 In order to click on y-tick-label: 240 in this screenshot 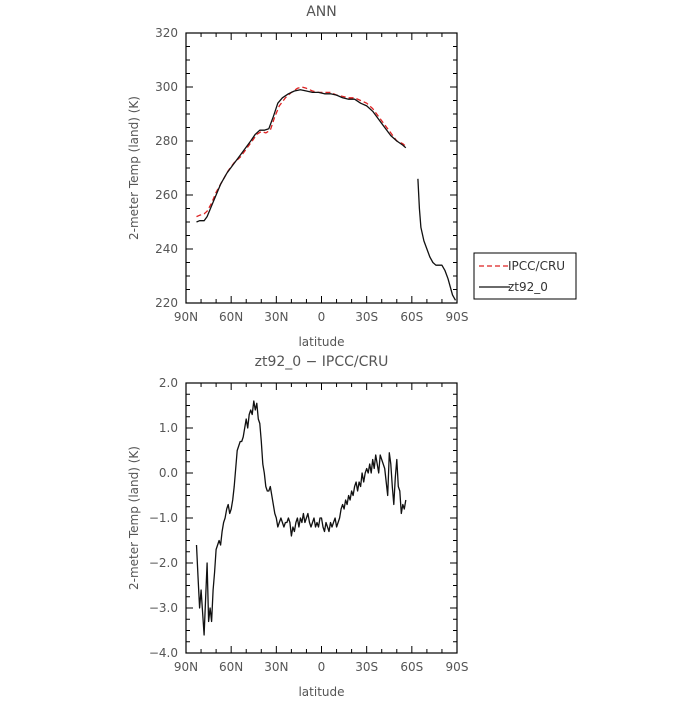, I will do `click(166, 249)`.